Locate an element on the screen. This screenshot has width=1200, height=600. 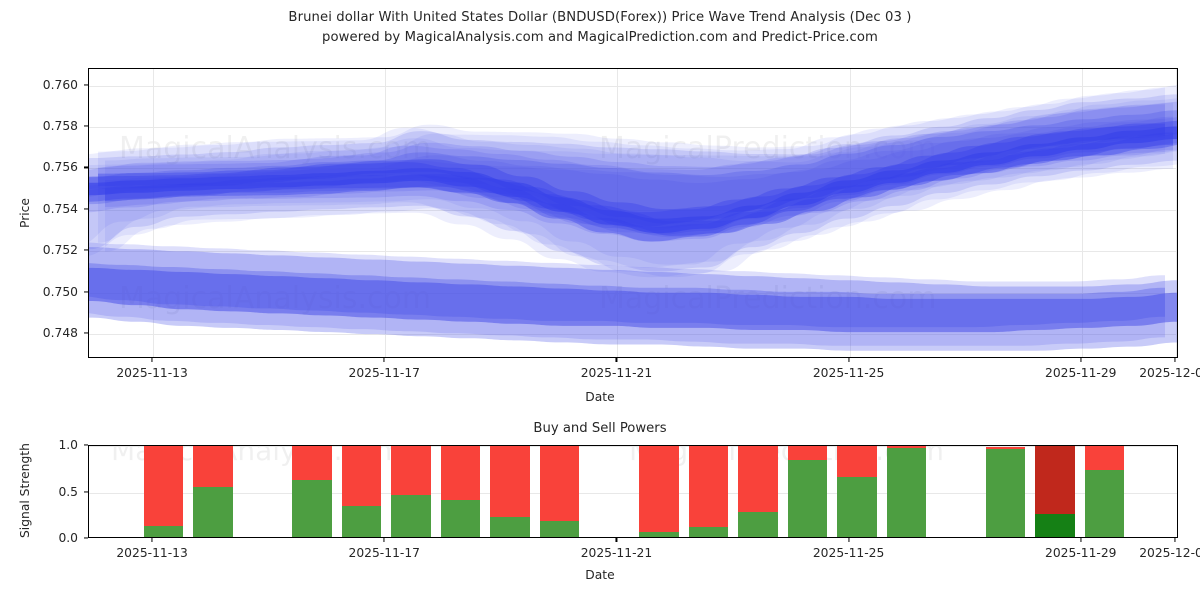
power-x-axis-label: Date is located at coordinates (600, 575).